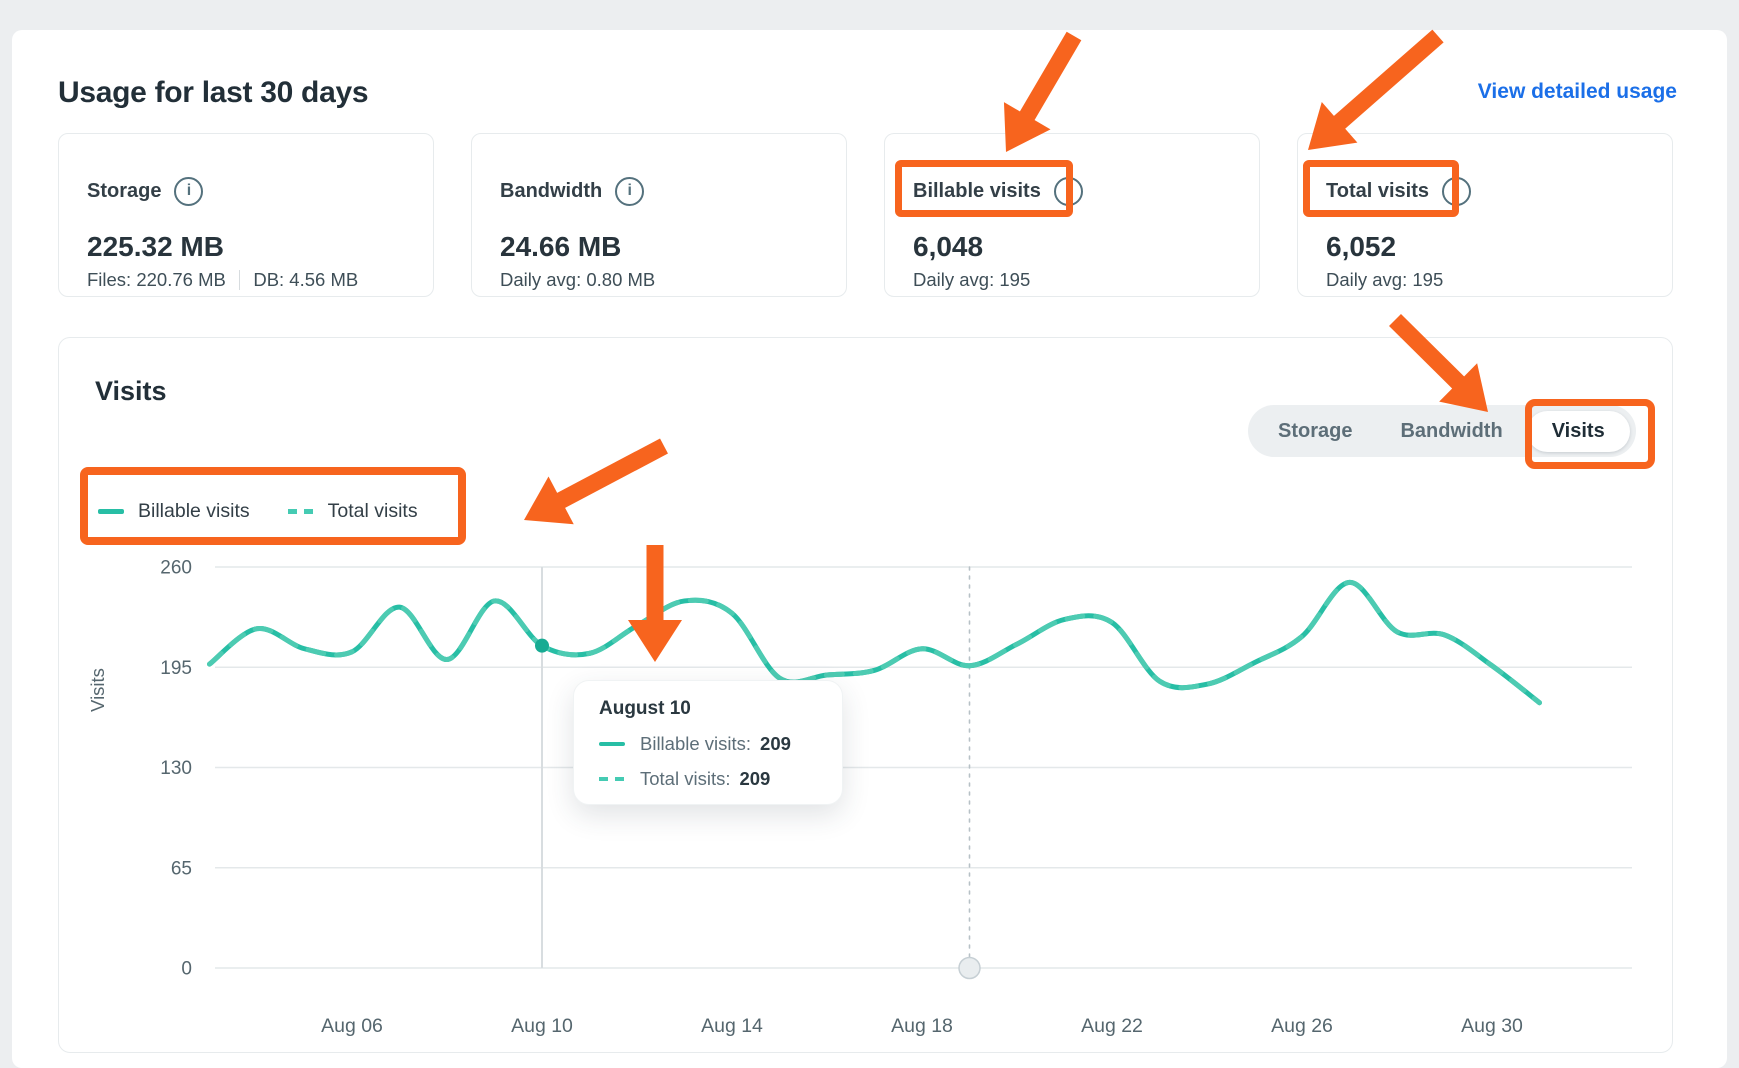 This screenshot has height=1068, width=1739. I want to click on x-tick-label: Aug 30, so click(1492, 1026).